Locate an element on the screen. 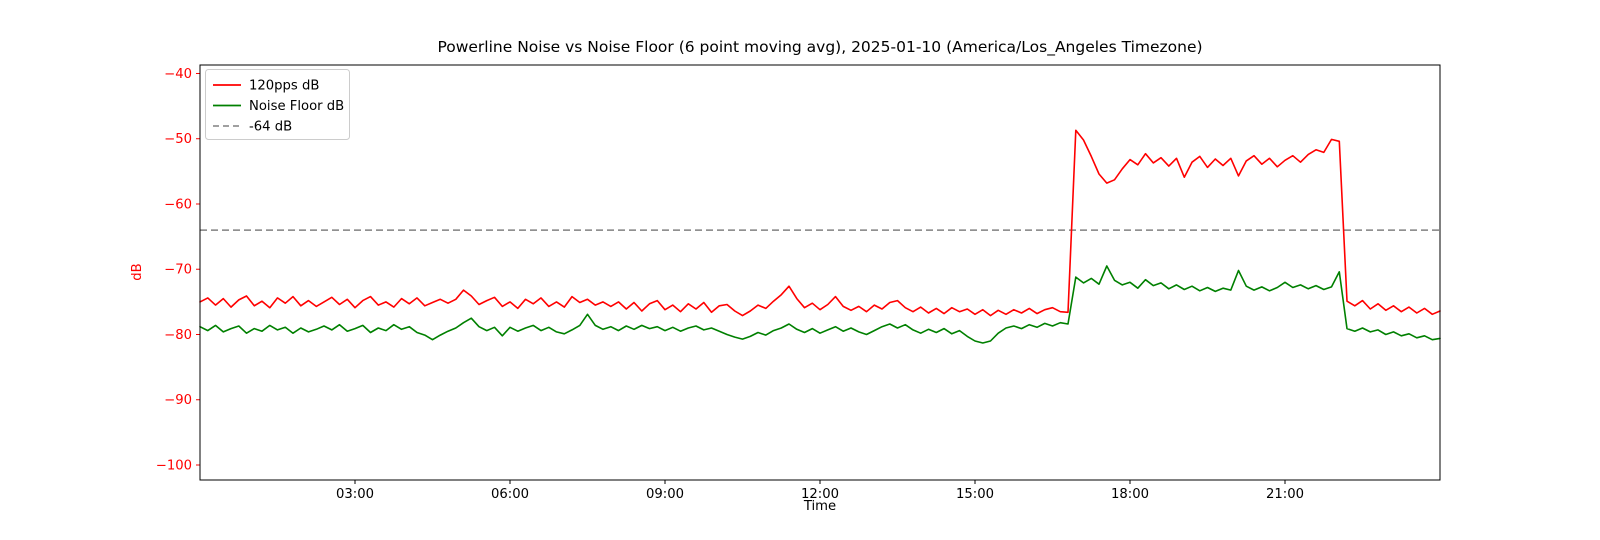  x-tick-label: 21:00 is located at coordinates (1285, 494).